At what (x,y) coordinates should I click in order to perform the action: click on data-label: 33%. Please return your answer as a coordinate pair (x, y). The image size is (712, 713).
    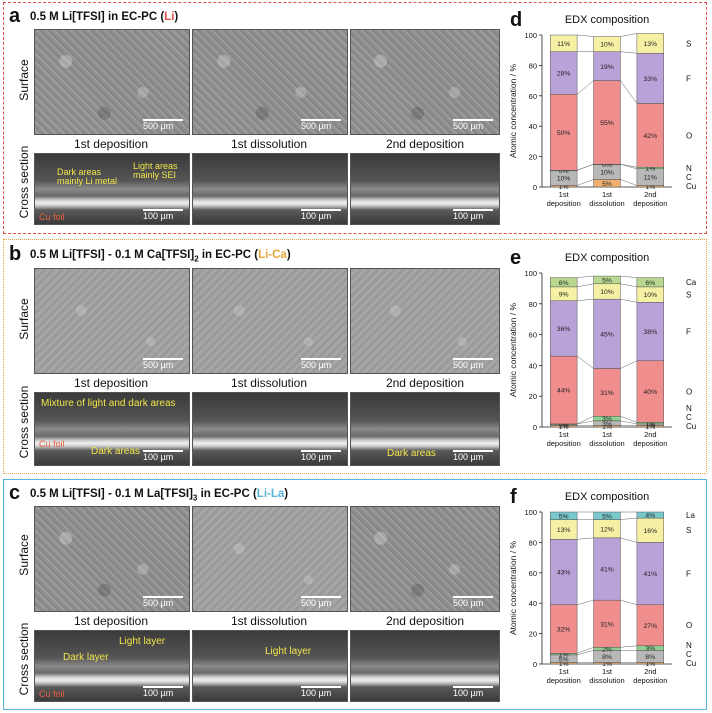
    Looking at the image, I should click on (651, 79).